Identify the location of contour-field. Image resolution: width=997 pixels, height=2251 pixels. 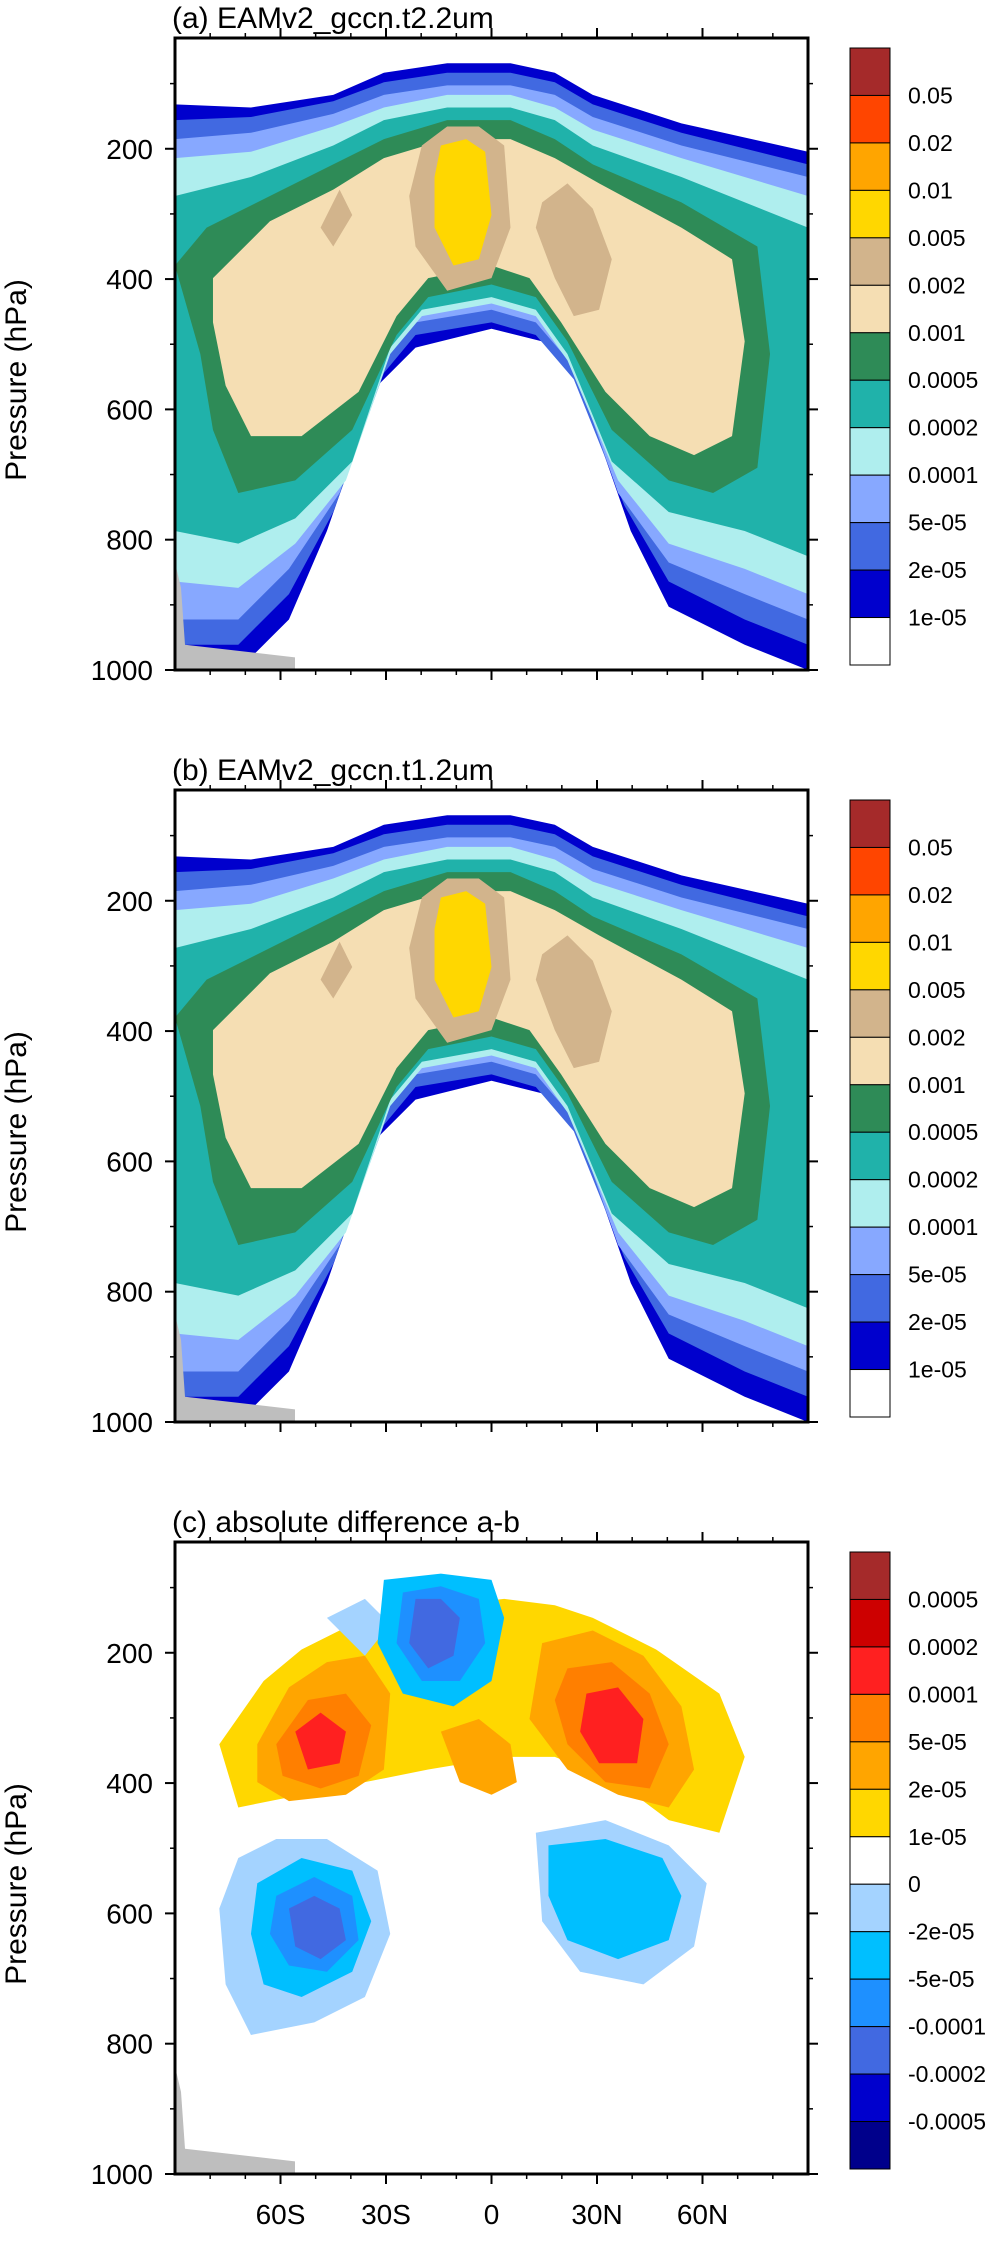
(491, 1804).